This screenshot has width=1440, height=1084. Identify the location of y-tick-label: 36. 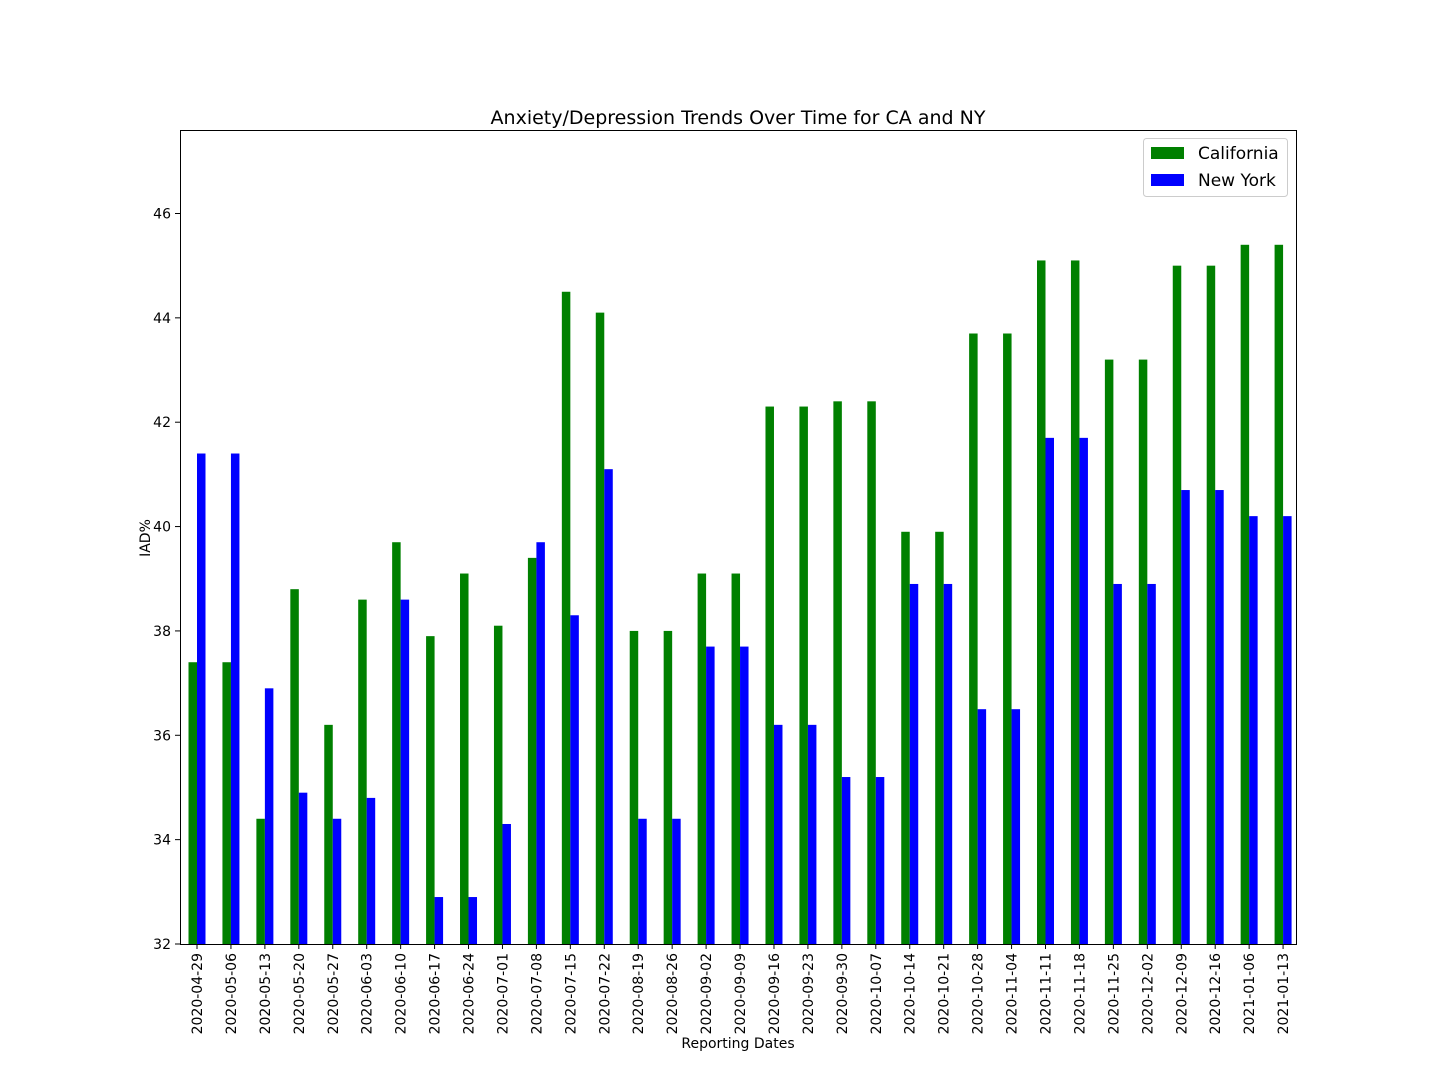
(162, 736).